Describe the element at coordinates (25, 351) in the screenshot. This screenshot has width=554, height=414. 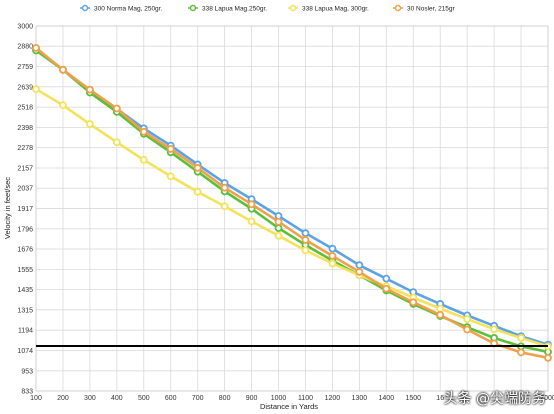
I see `y-tick-label: 1074` at that location.